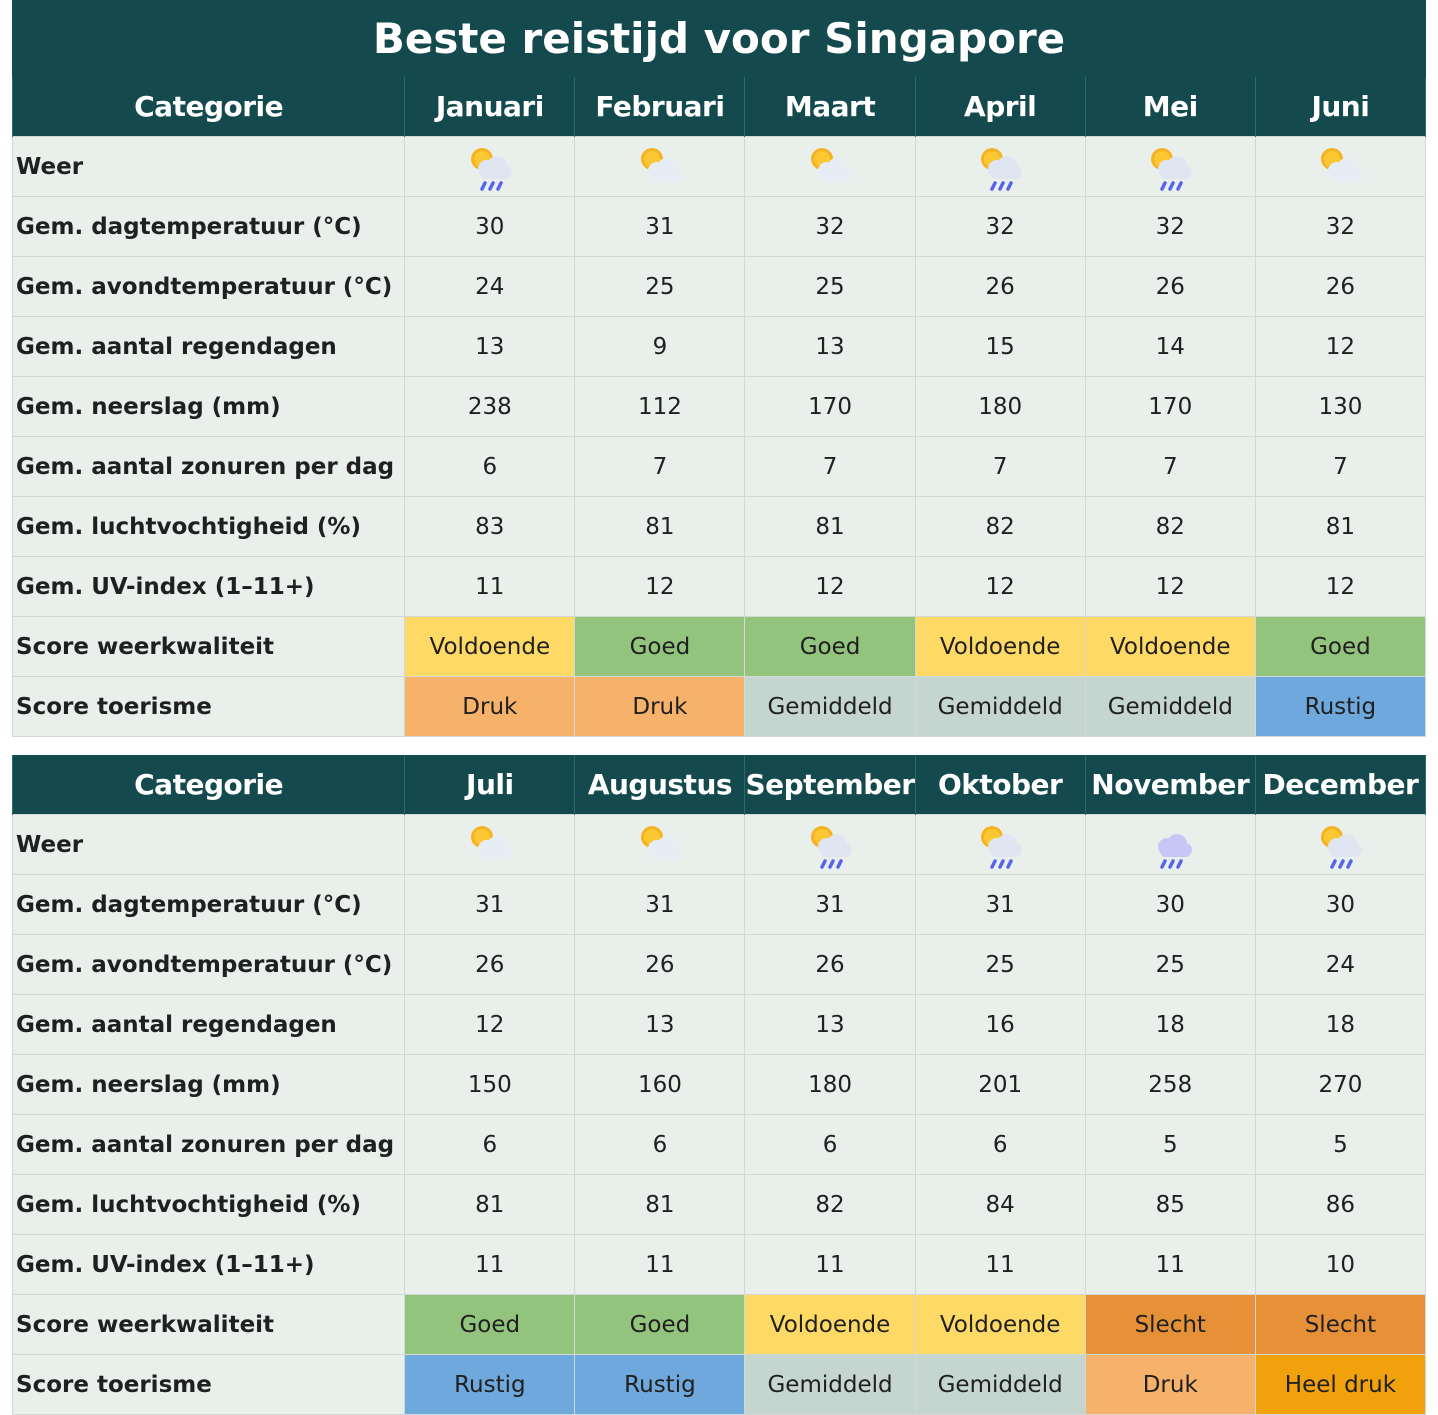 This screenshot has height=1415, width=1438. Describe the element at coordinates (1170, 785) in the screenshot. I see `header-month: November` at that location.